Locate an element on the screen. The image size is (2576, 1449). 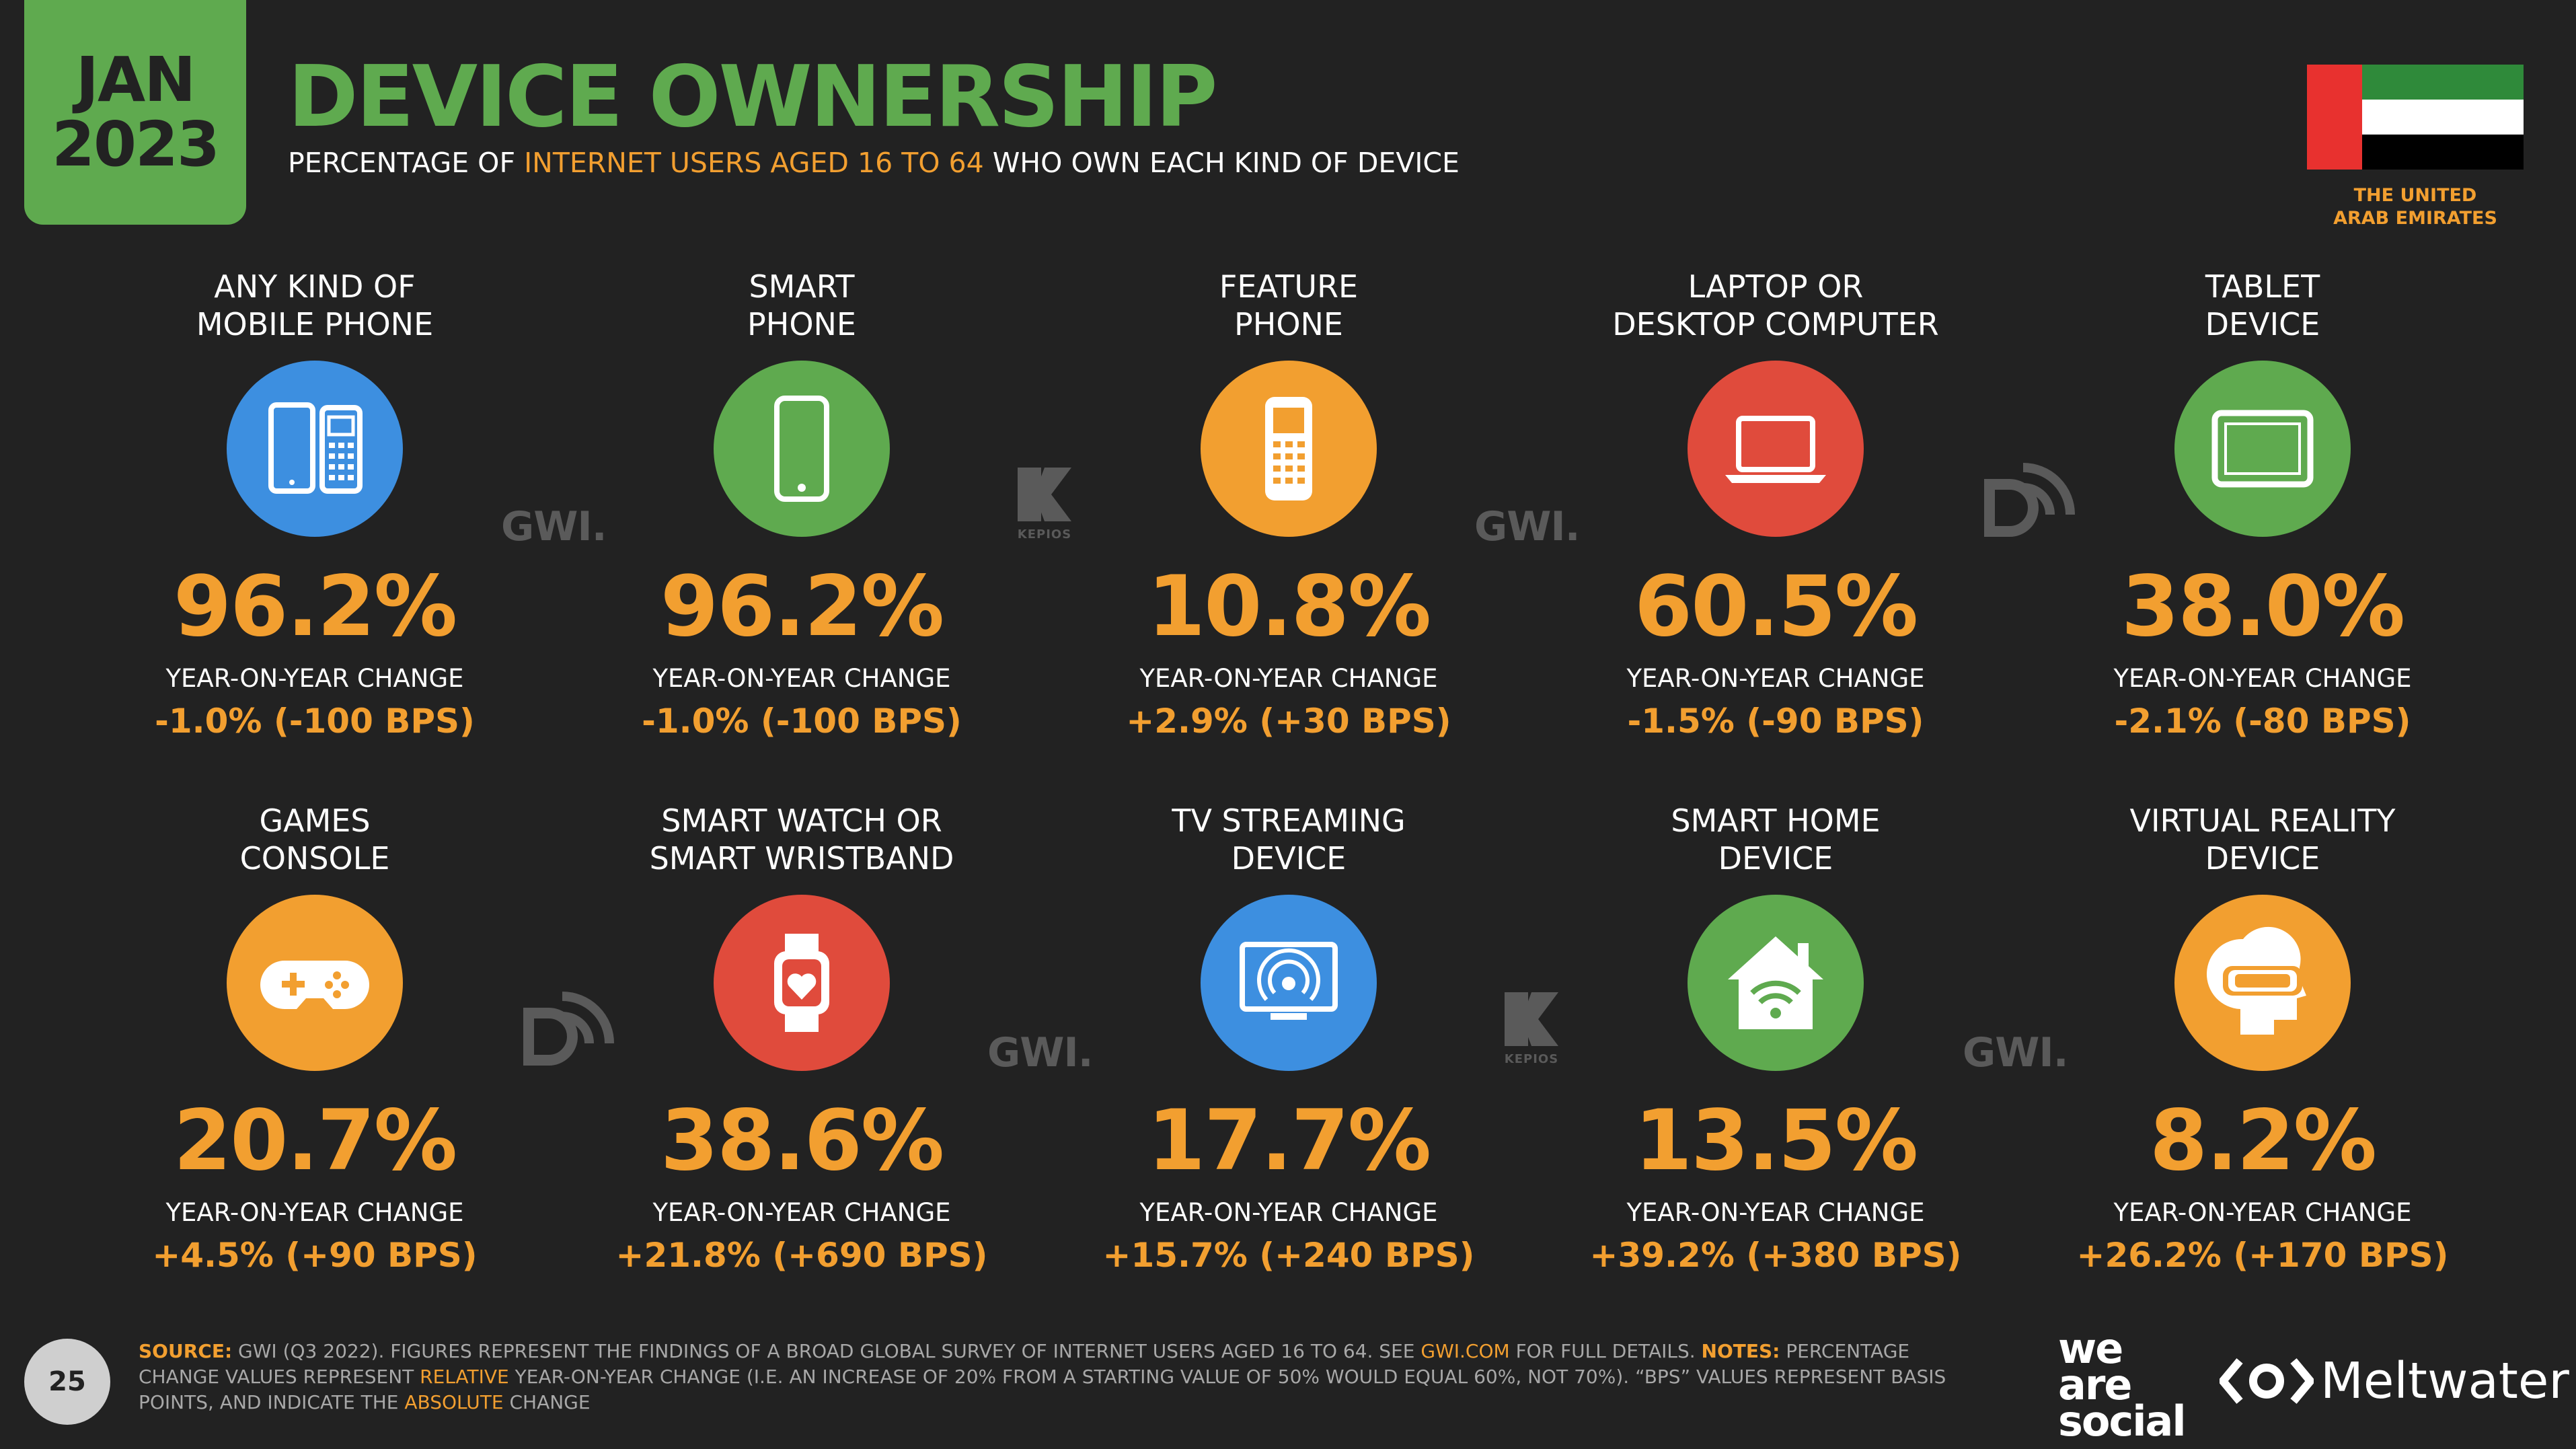
flag-red-band is located at coordinates (2334, 117).